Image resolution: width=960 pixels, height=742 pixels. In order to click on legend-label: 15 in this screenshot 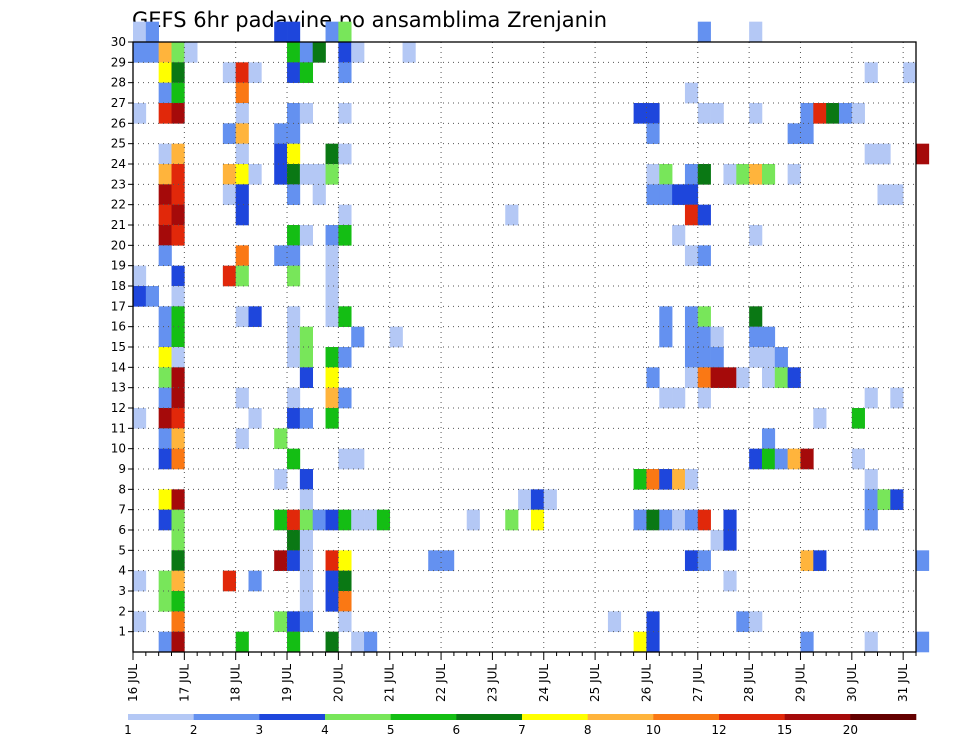, I will do `click(784, 730)`.